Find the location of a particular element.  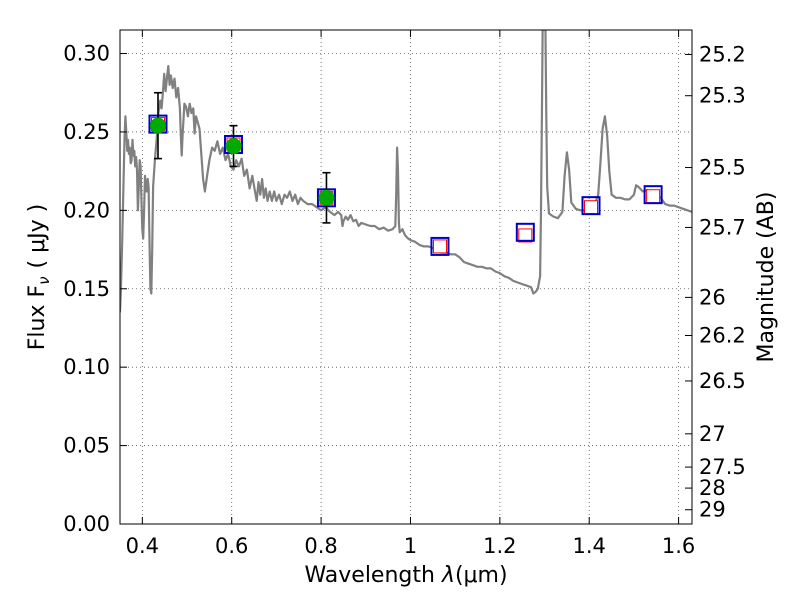

x-tick-label: 0.6 is located at coordinates (231, 546).